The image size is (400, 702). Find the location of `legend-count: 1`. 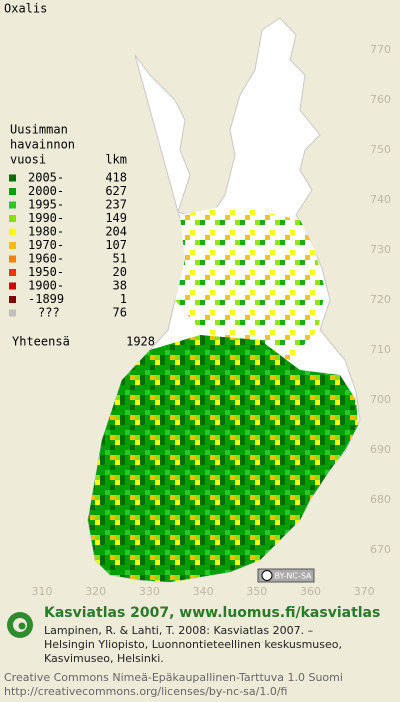

legend-count: 1 is located at coordinates (123, 299).